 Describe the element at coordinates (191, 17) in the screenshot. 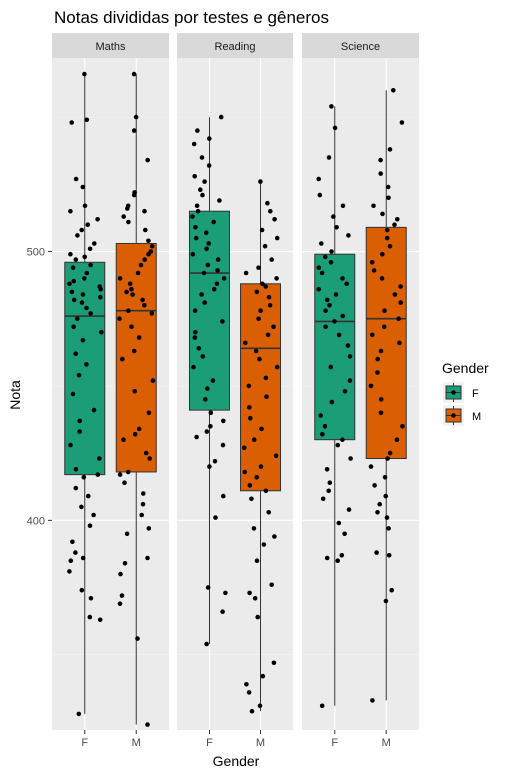

I see `chart-title: Notas divididas por testes e gêneros` at that location.